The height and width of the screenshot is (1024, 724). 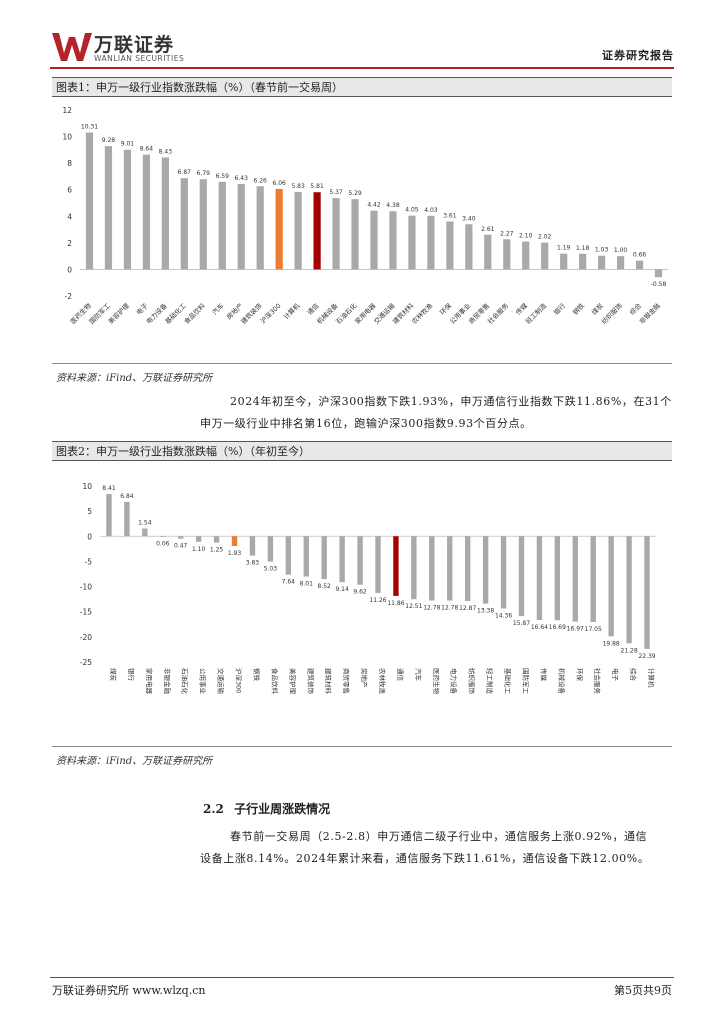 I want to click on category-label-基础化工: 基础化工, so click(x=508, y=681).